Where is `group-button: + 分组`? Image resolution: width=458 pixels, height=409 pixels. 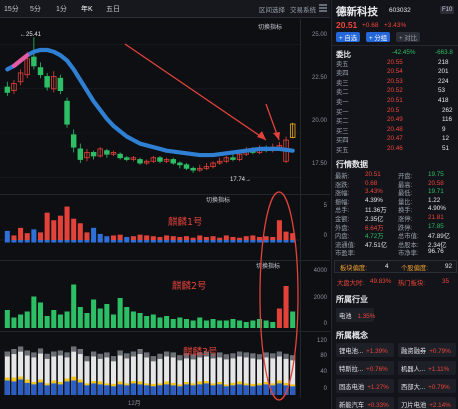
group-button: + 分组 is located at coordinates (378, 37).